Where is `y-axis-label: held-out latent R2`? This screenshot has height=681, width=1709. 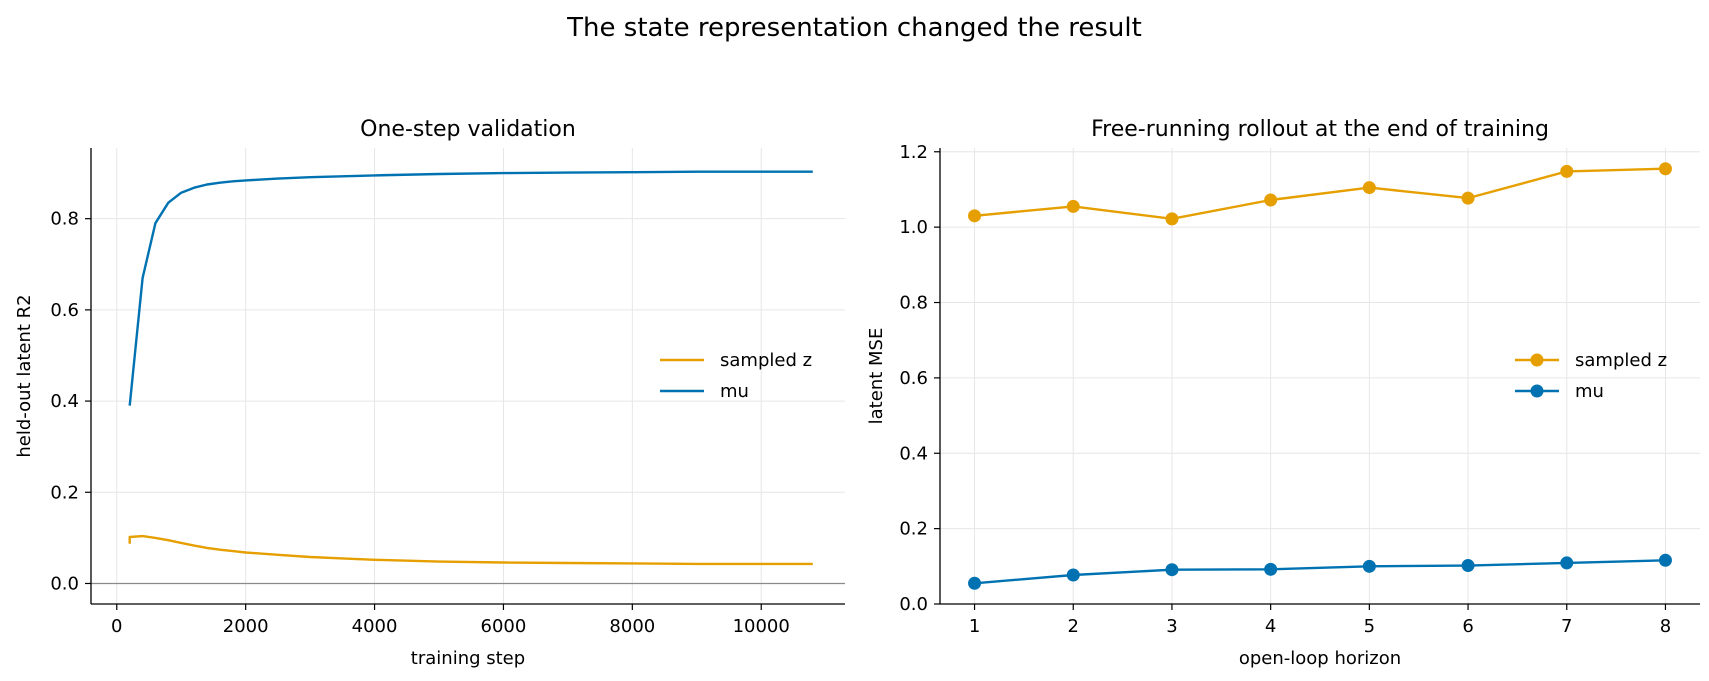 y-axis-label: held-out latent R2 is located at coordinates (24, 375).